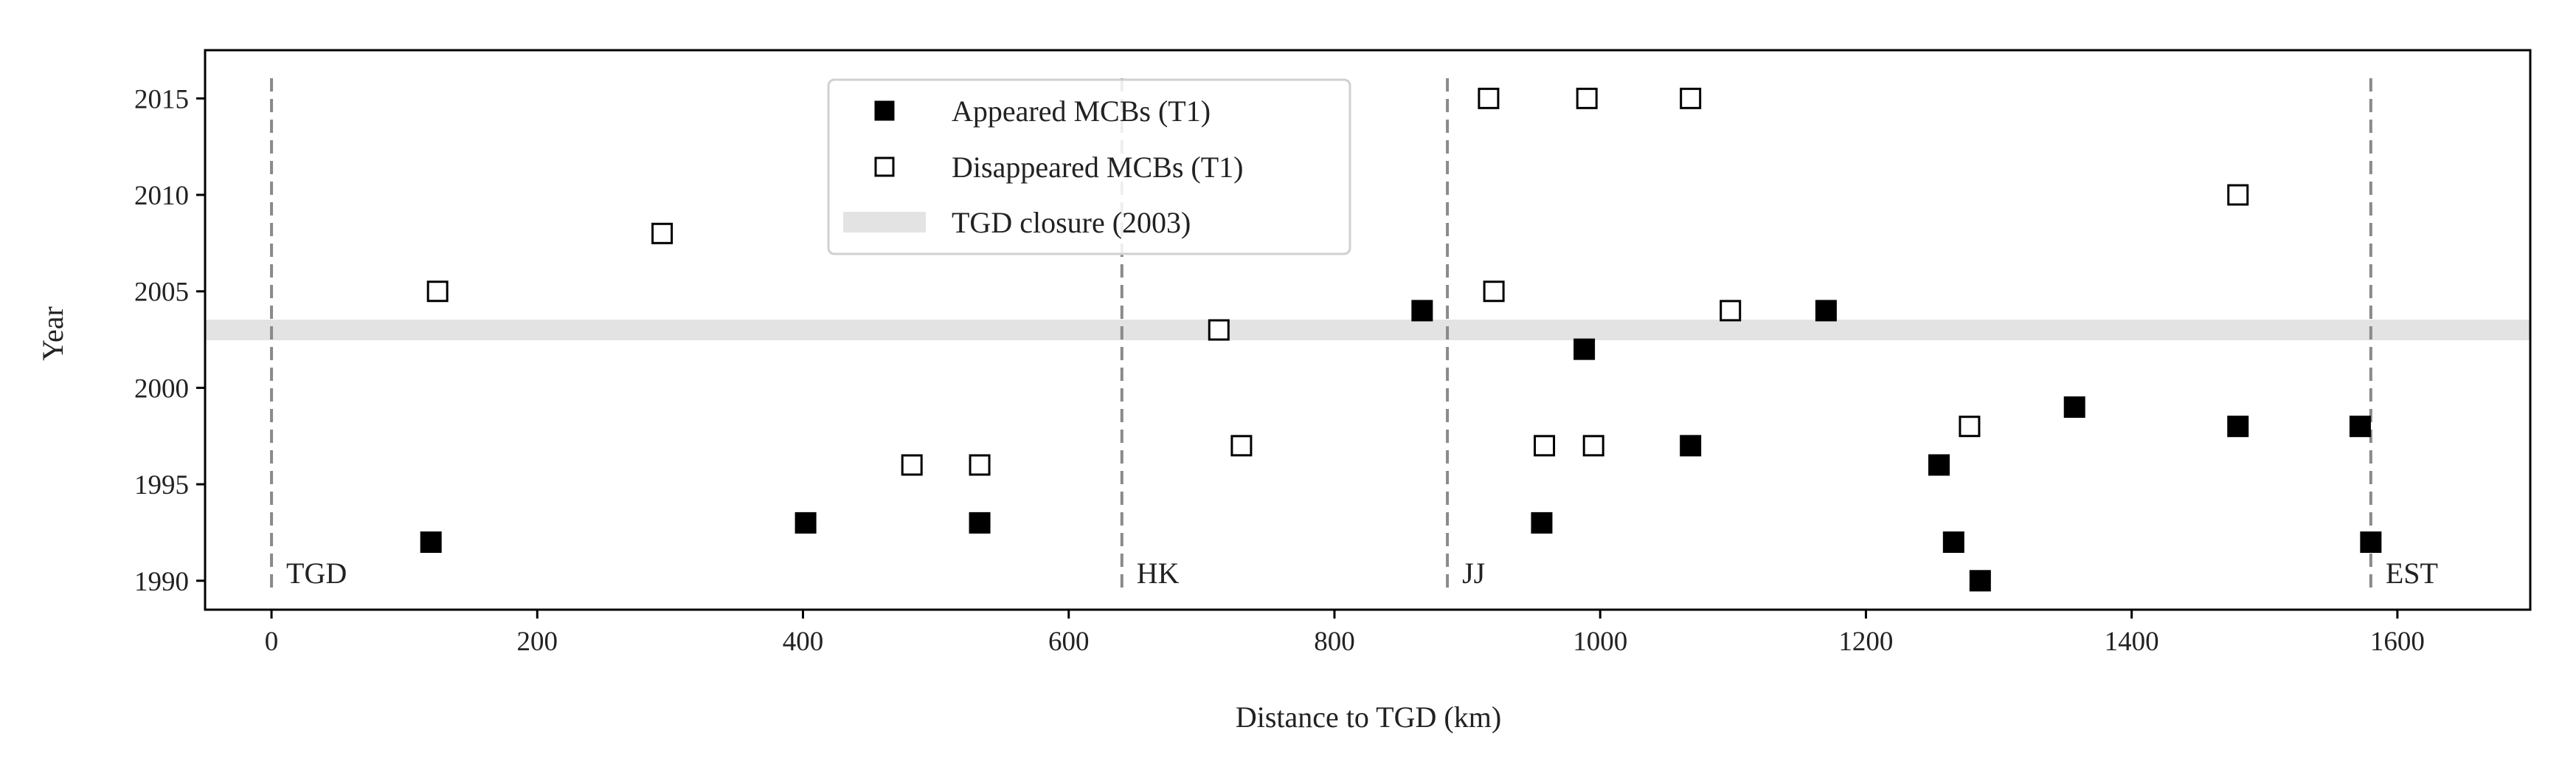  I want to click on y-tick-label-2010: 2010, so click(162, 196).